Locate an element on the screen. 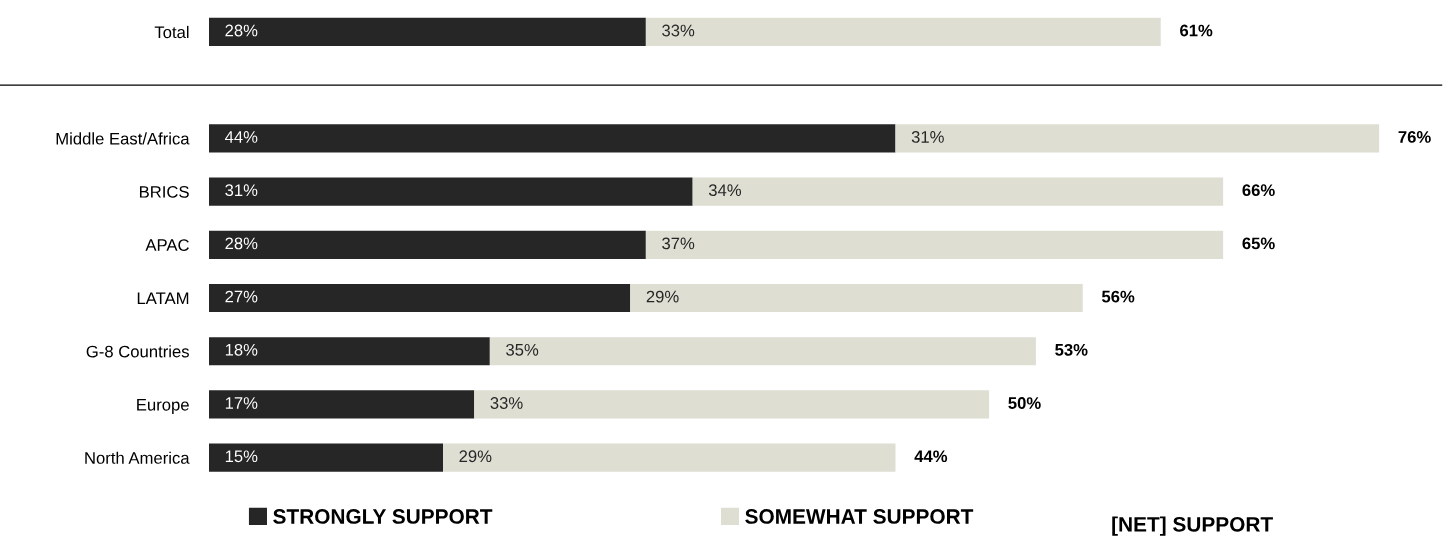 The image size is (1443, 544). text: [NET] SUPPORT is located at coordinates (1192, 526).